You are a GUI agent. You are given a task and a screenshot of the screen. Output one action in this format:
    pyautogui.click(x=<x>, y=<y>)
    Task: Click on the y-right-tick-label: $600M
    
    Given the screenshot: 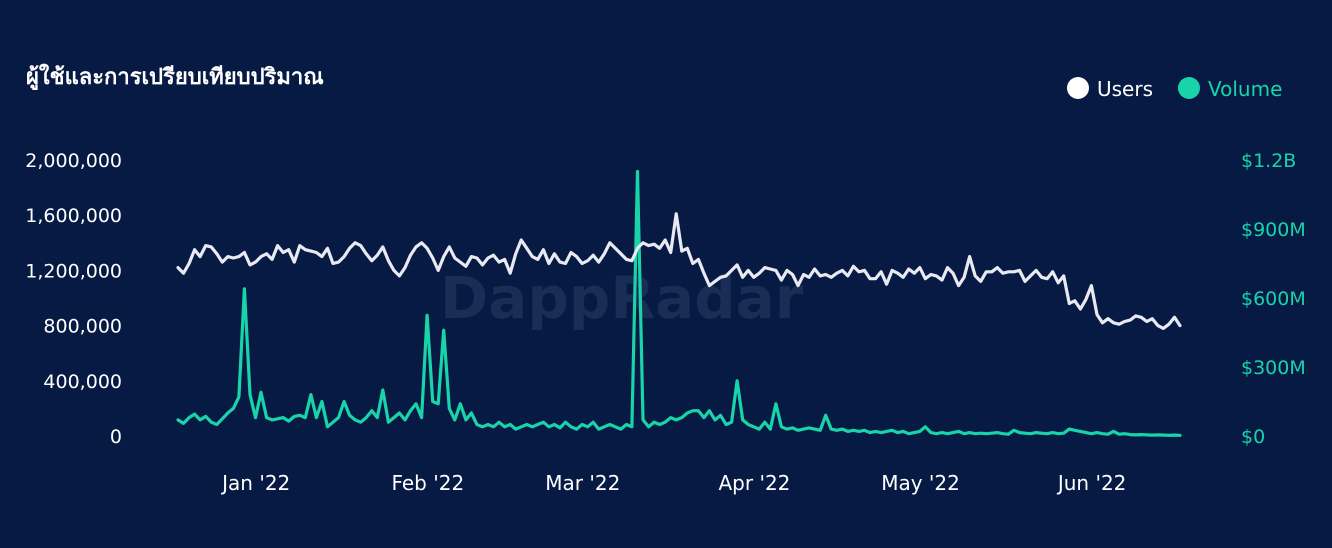 What is the action you would take?
    pyautogui.click(x=1273, y=299)
    